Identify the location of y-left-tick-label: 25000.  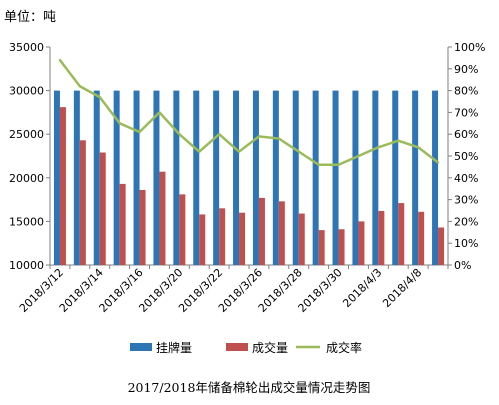
(26, 134).